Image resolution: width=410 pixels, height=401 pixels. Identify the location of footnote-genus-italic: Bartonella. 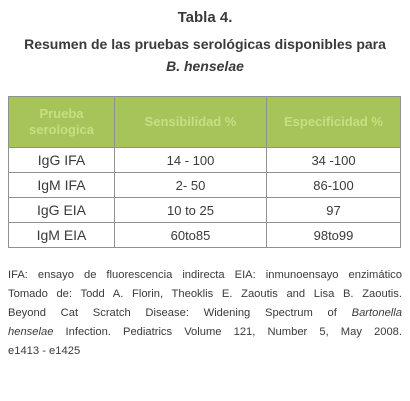
(376, 313).